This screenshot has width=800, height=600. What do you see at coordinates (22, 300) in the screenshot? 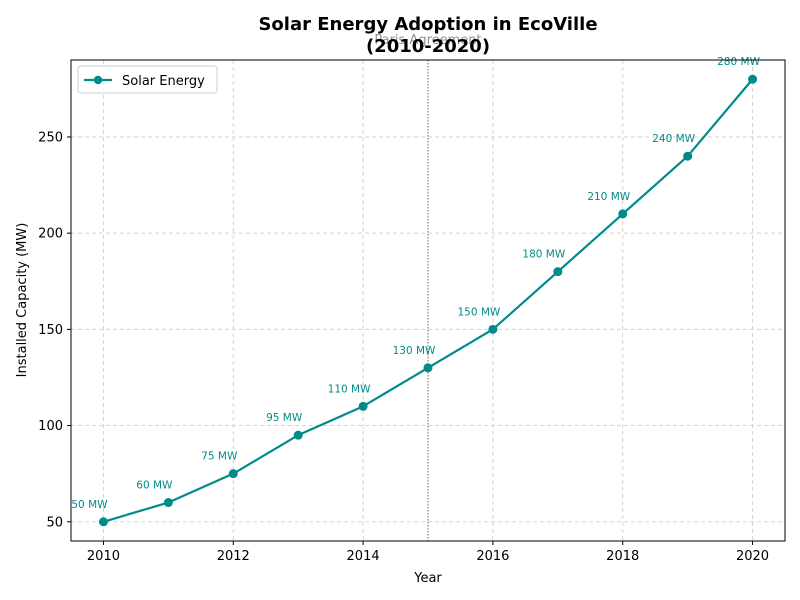
I see `y-axis-label: Installed Capacity (MW)` at bounding box center [22, 300].